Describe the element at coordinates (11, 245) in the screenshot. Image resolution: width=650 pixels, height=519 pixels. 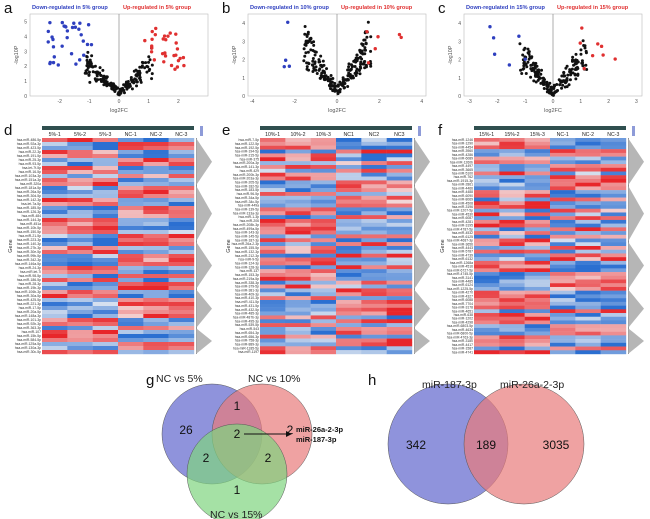
I see `heatmap-gene-axis-label: Gene` at that location.